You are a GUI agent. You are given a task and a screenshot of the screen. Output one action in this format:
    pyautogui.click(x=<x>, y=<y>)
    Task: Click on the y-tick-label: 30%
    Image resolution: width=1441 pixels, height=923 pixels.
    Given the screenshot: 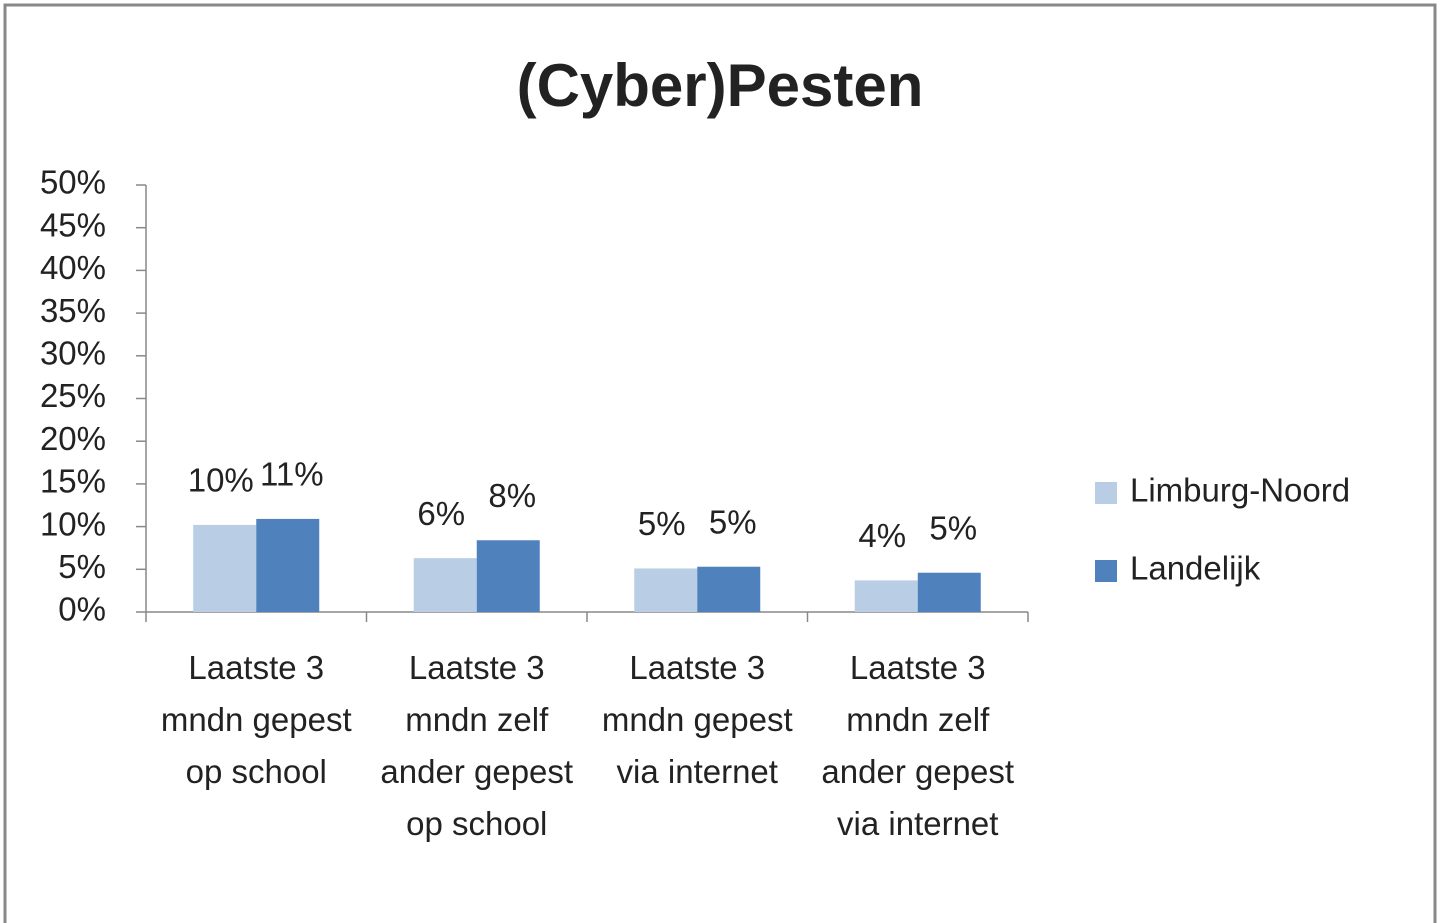 What is the action you would take?
    pyautogui.click(x=73, y=353)
    